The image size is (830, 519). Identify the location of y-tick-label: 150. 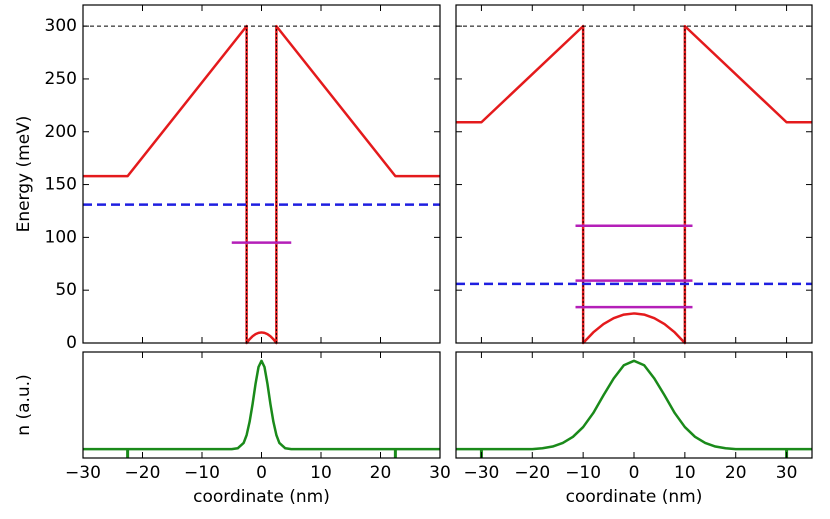
(61, 185).